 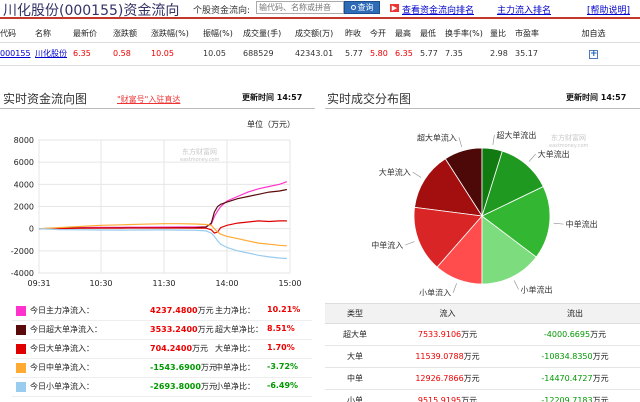 What do you see at coordinates (439, 356) in the screenshot?
I see `dist-inflow-value: 11539.0788` at bounding box center [439, 356].